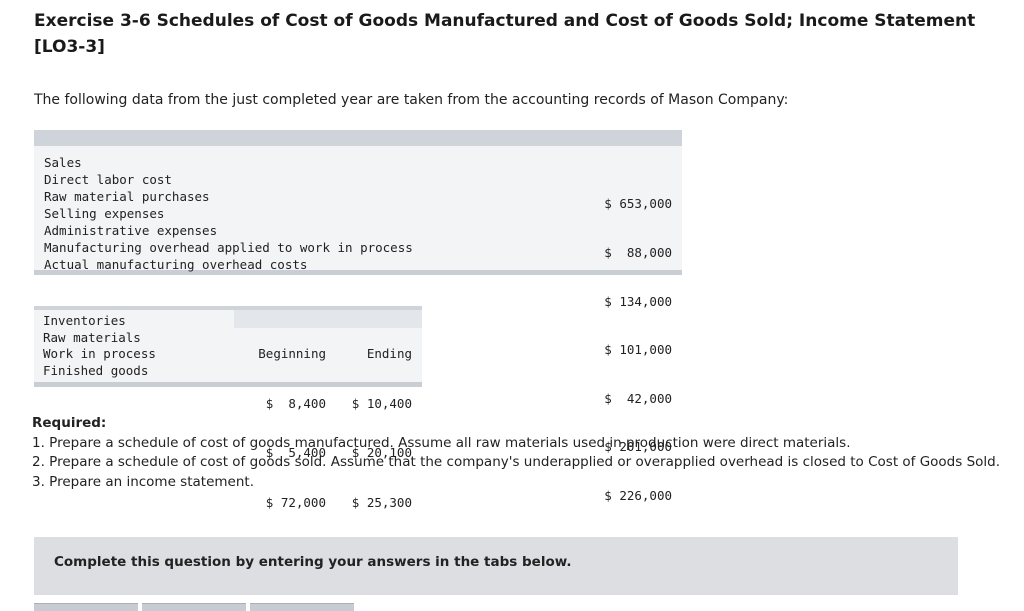 The height and width of the screenshot is (611, 1024). What do you see at coordinates (69, 423) in the screenshot?
I see `required-heading: Required:` at bounding box center [69, 423].